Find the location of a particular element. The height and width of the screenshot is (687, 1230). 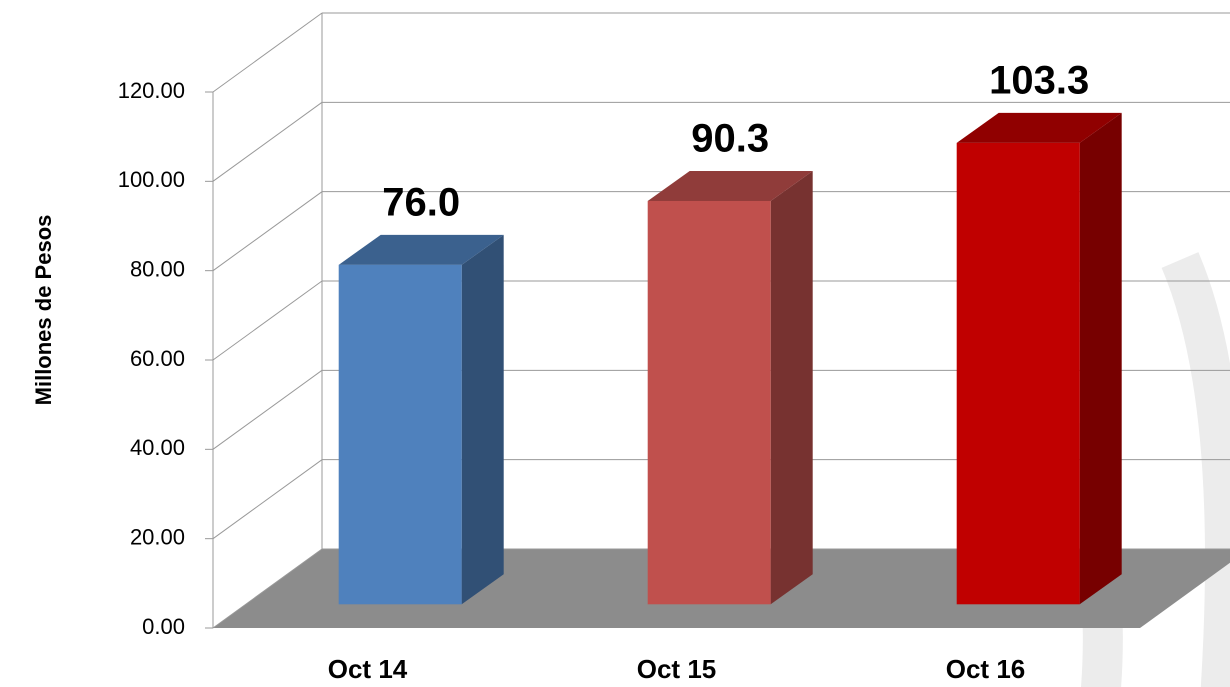

y-tick-label: 0.00 is located at coordinates (163, 626).